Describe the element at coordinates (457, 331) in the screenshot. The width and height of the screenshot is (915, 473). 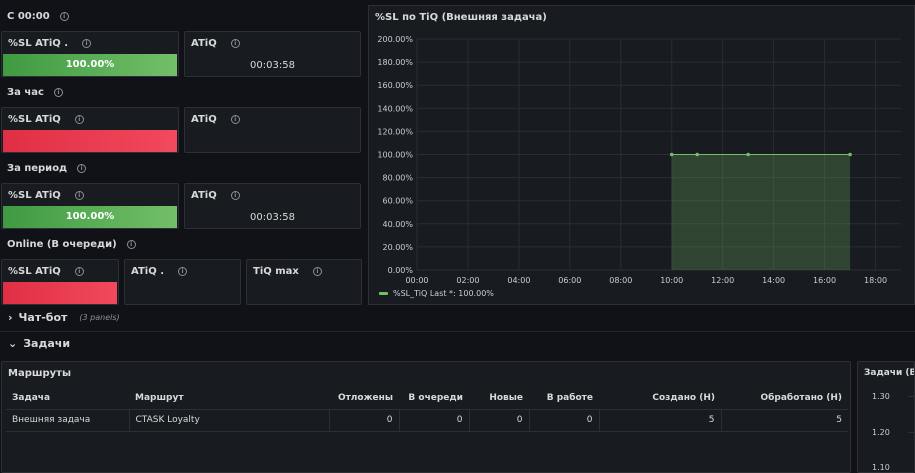
I see `divider` at that location.